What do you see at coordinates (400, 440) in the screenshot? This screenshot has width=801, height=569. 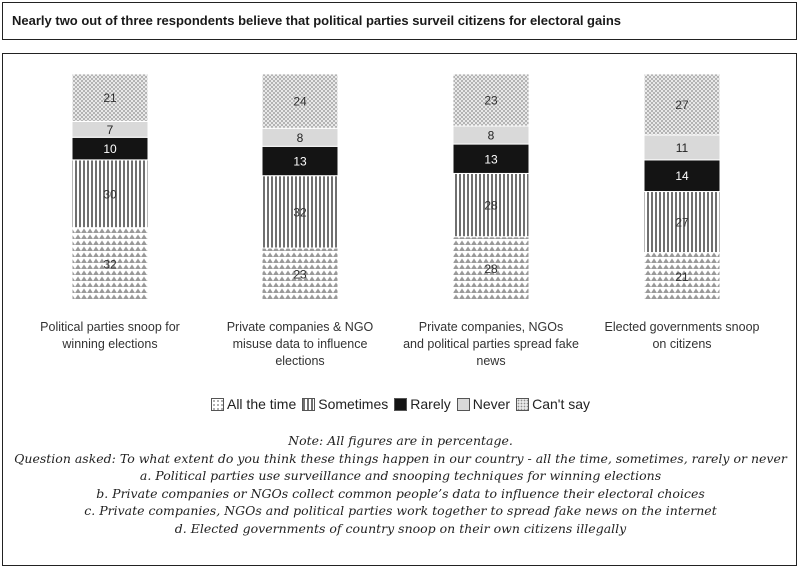 I see `note-line: Note: All figures are in percentage.` at bounding box center [400, 440].